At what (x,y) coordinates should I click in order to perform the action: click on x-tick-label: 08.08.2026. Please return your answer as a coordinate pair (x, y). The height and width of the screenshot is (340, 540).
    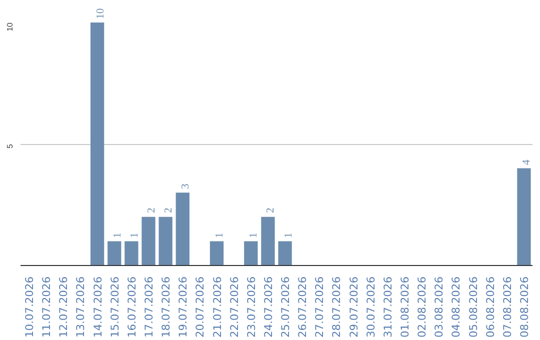
    Looking at the image, I should click on (524, 307).